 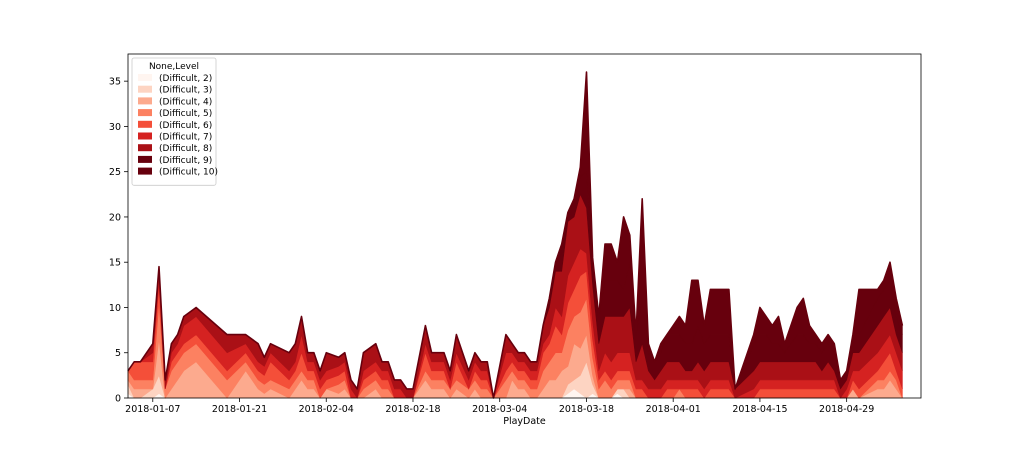 I want to click on legend-entry-label: (Difficult, 7), so click(x=185, y=138).